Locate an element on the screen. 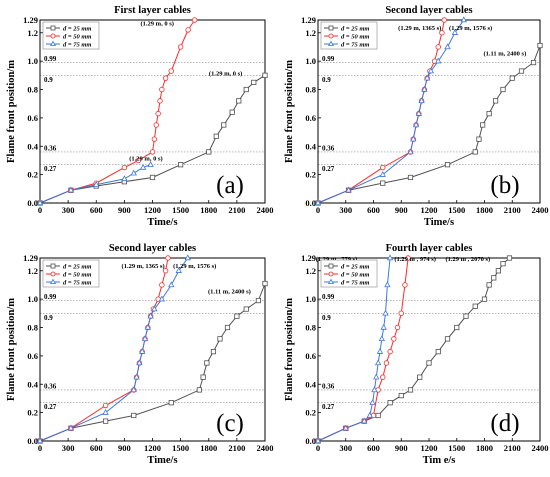 This screenshot has width=550, height=477. x-tick-label: 1200 is located at coordinates (429, 448).